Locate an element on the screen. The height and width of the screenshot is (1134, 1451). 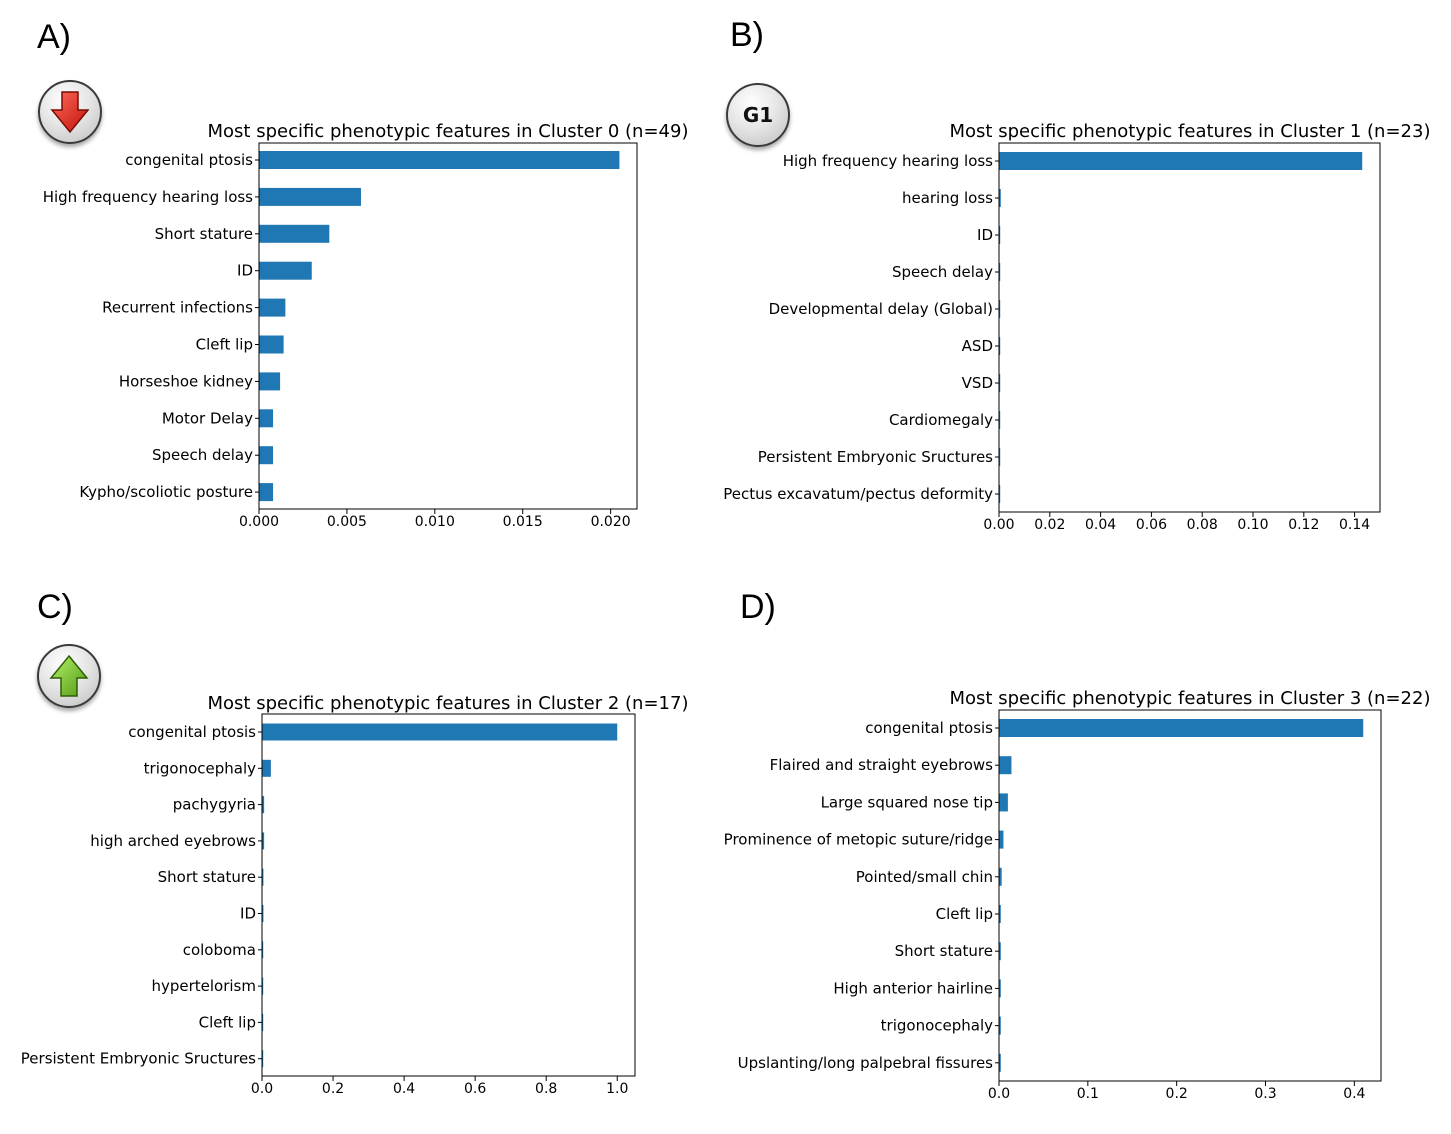
category-label: Cardiomegaly is located at coordinates (941, 420).